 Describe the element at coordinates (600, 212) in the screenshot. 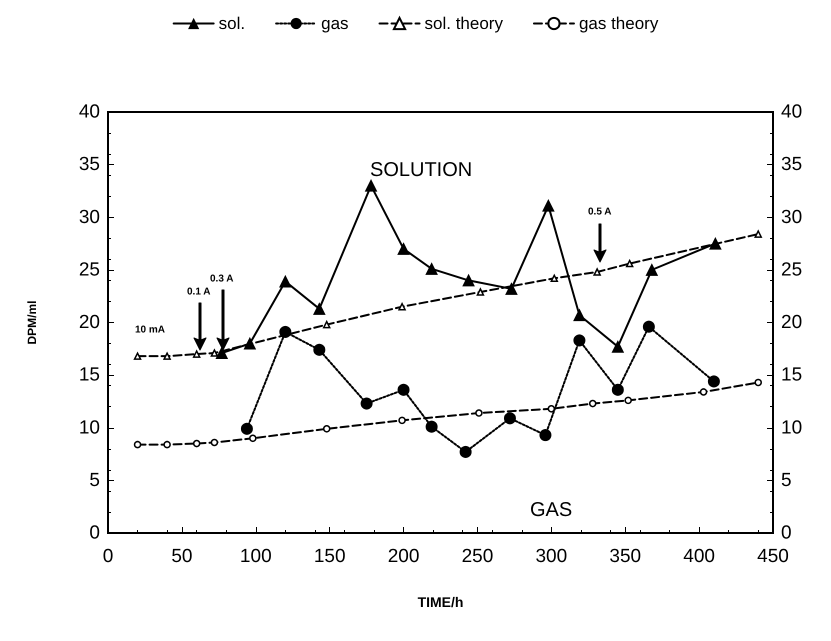

I see `annotation: 0.5 A` at that location.